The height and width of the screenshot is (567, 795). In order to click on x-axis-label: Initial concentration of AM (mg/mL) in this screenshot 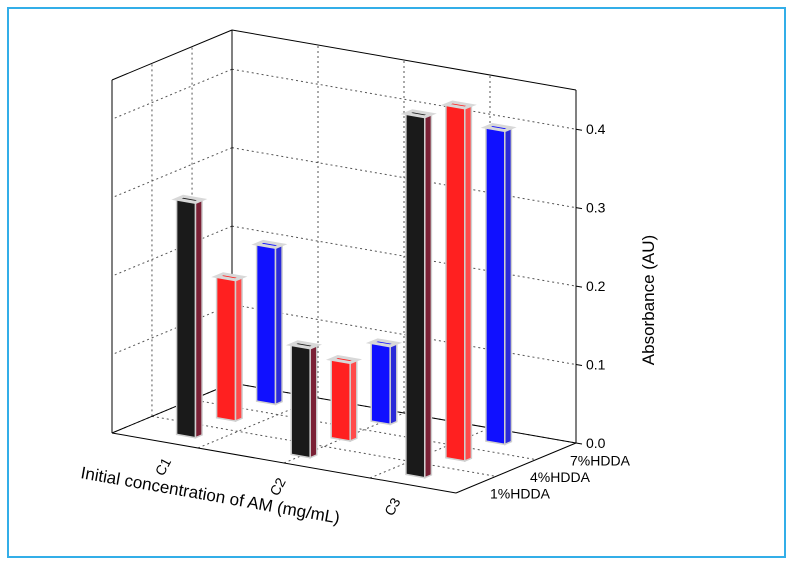, I will do `click(210, 495)`.